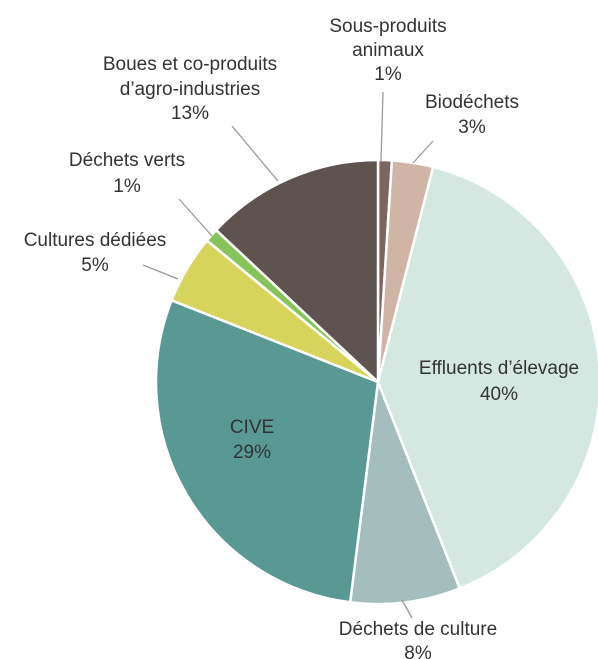 This screenshot has height=659, width=598. Describe the element at coordinates (472, 127) in the screenshot. I see `slice-percent-biodechets: 3%` at that location.